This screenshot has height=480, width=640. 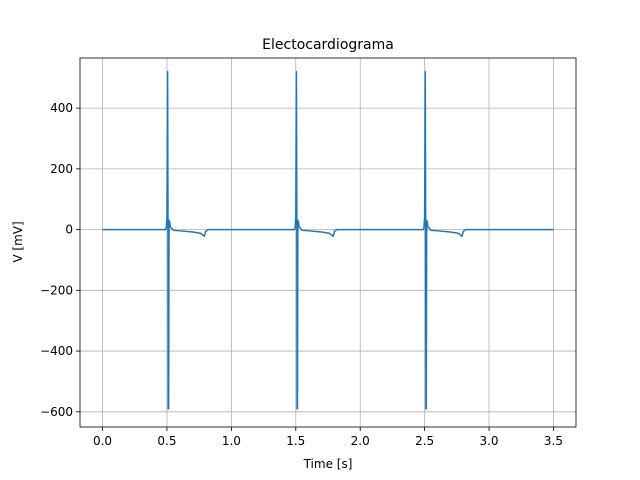 What do you see at coordinates (553, 441) in the screenshot?
I see `x-tick-label: 3.5` at bounding box center [553, 441].